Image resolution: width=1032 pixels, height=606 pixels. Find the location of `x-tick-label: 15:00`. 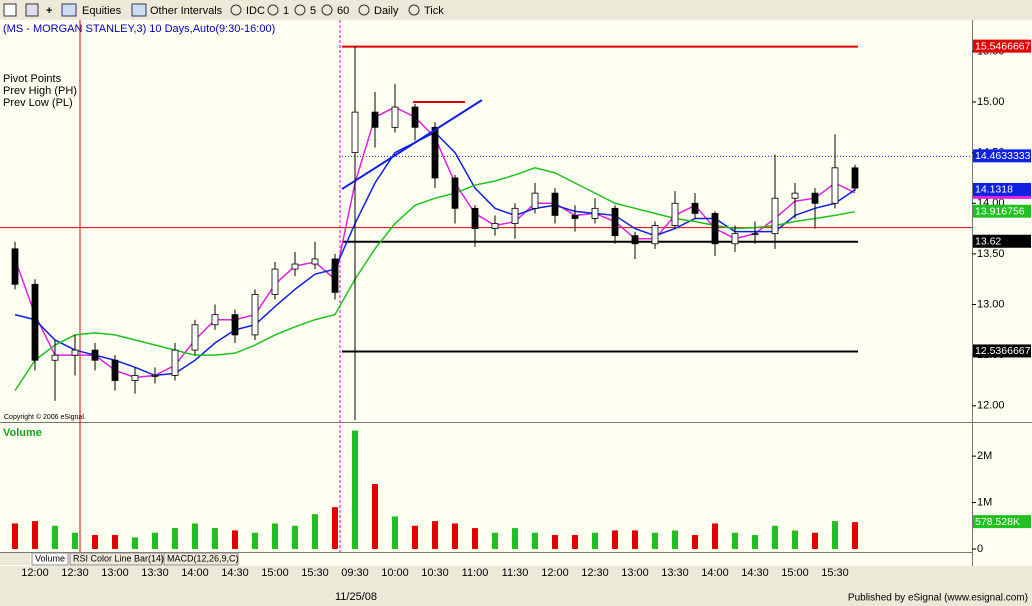

x-tick-label: 15:00 is located at coordinates (795, 573).